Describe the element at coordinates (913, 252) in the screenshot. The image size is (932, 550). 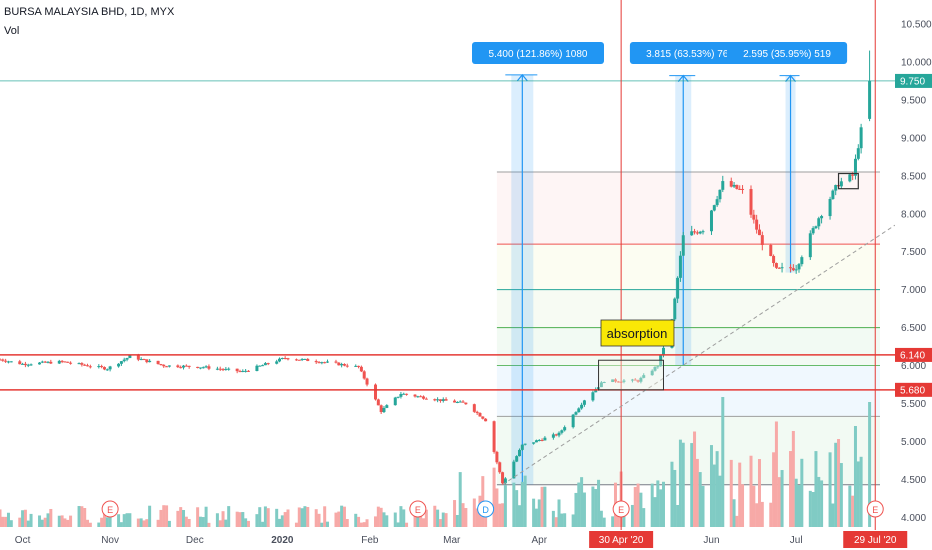
I see `price-tick-label: 7.500` at that location.